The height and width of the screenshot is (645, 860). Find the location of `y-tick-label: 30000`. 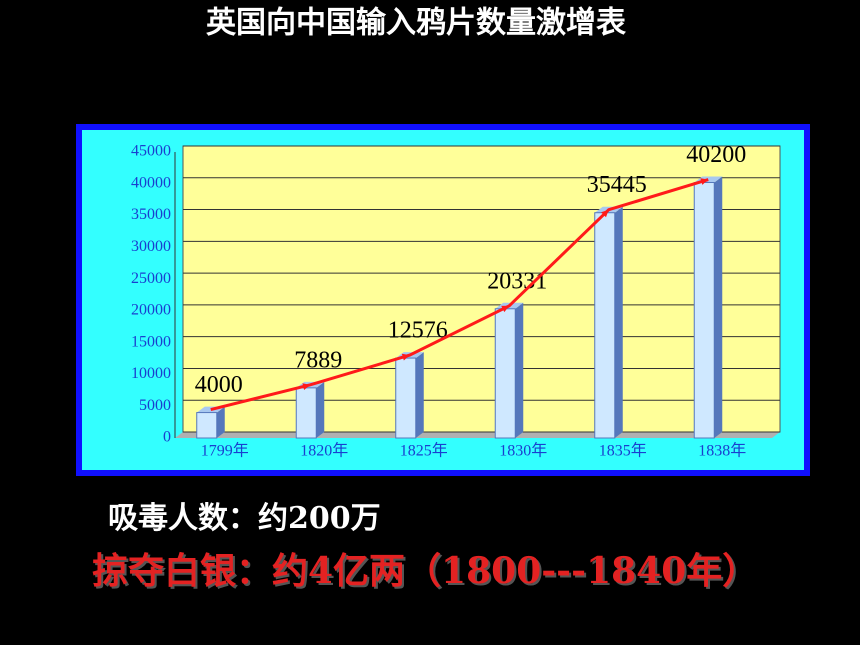

y-tick-label: 30000 is located at coordinates (151, 246).